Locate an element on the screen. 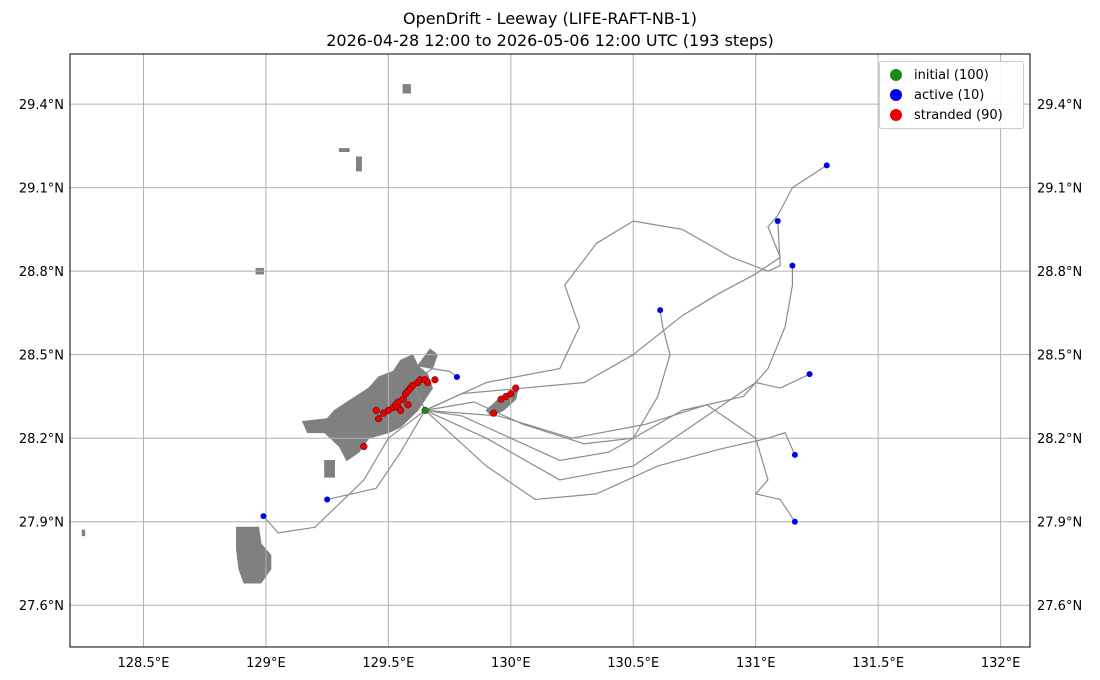  legend-marker-stranded is located at coordinates (896, 115).